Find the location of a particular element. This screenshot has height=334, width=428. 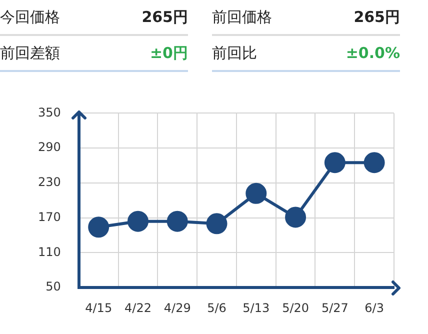

y-tick-label: 50 is located at coordinates (53, 287).